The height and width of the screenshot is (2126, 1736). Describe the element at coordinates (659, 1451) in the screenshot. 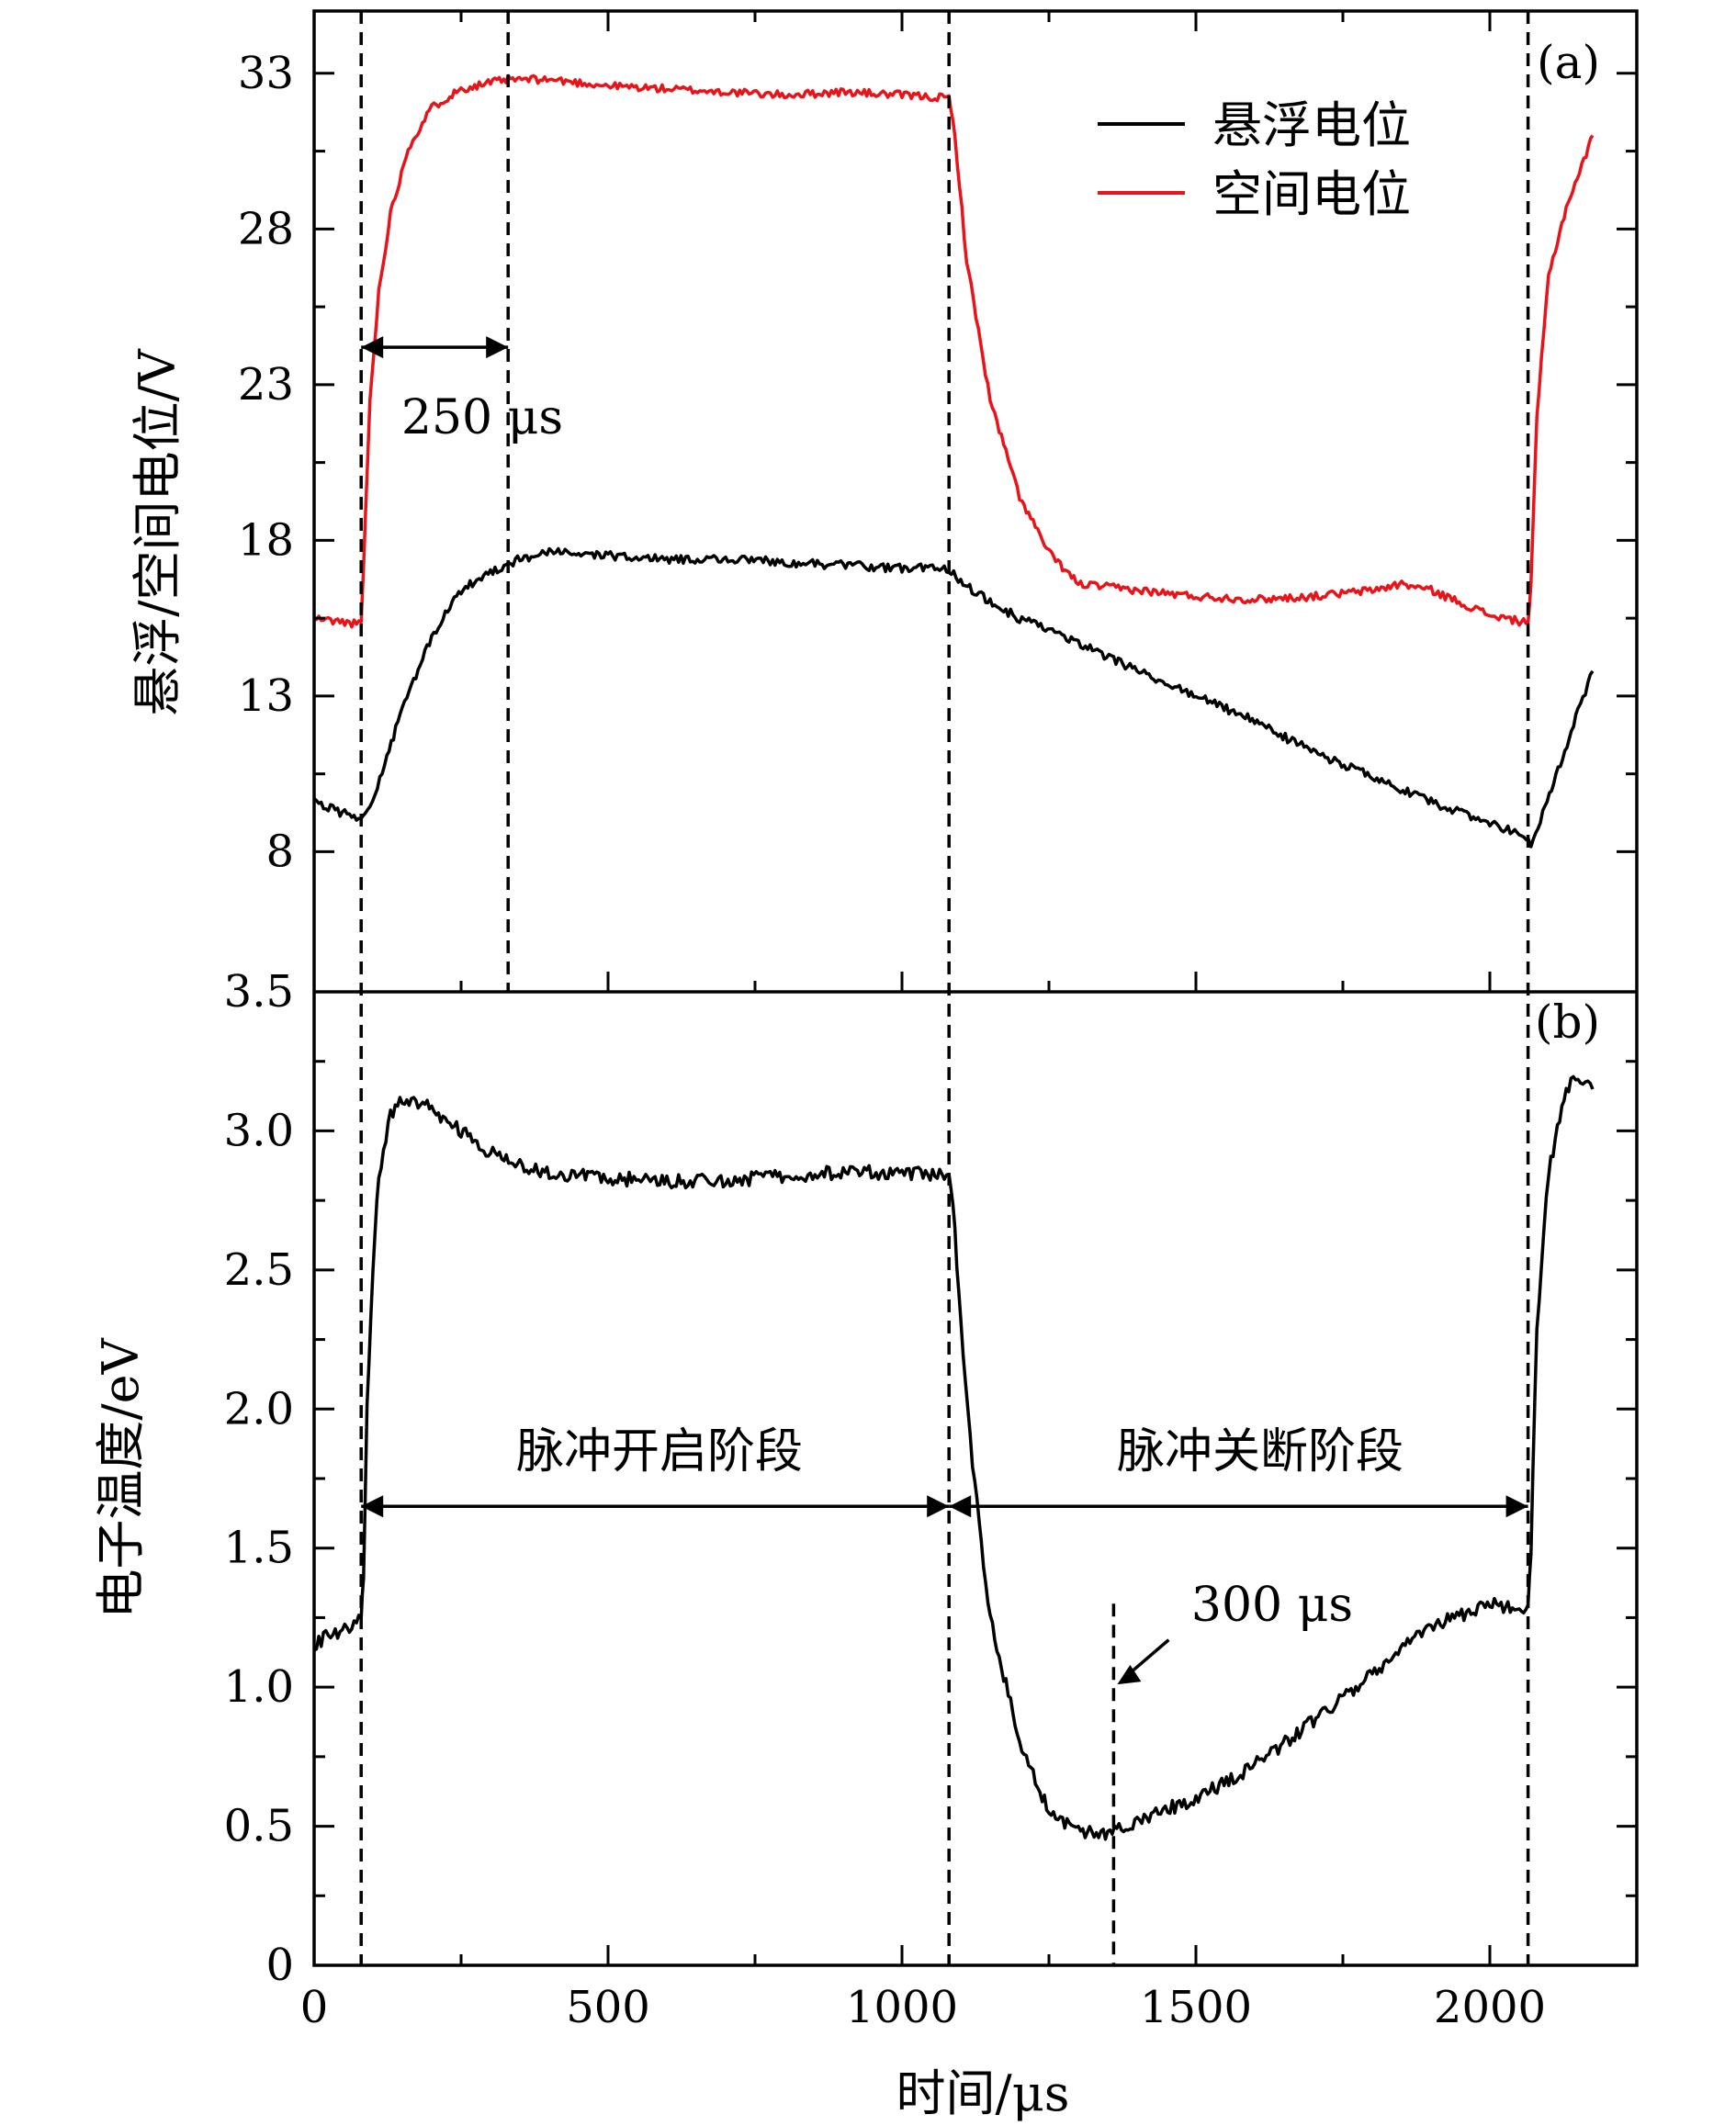

I see `annotation-pulse-on: 脉冲开启阶段` at that location.